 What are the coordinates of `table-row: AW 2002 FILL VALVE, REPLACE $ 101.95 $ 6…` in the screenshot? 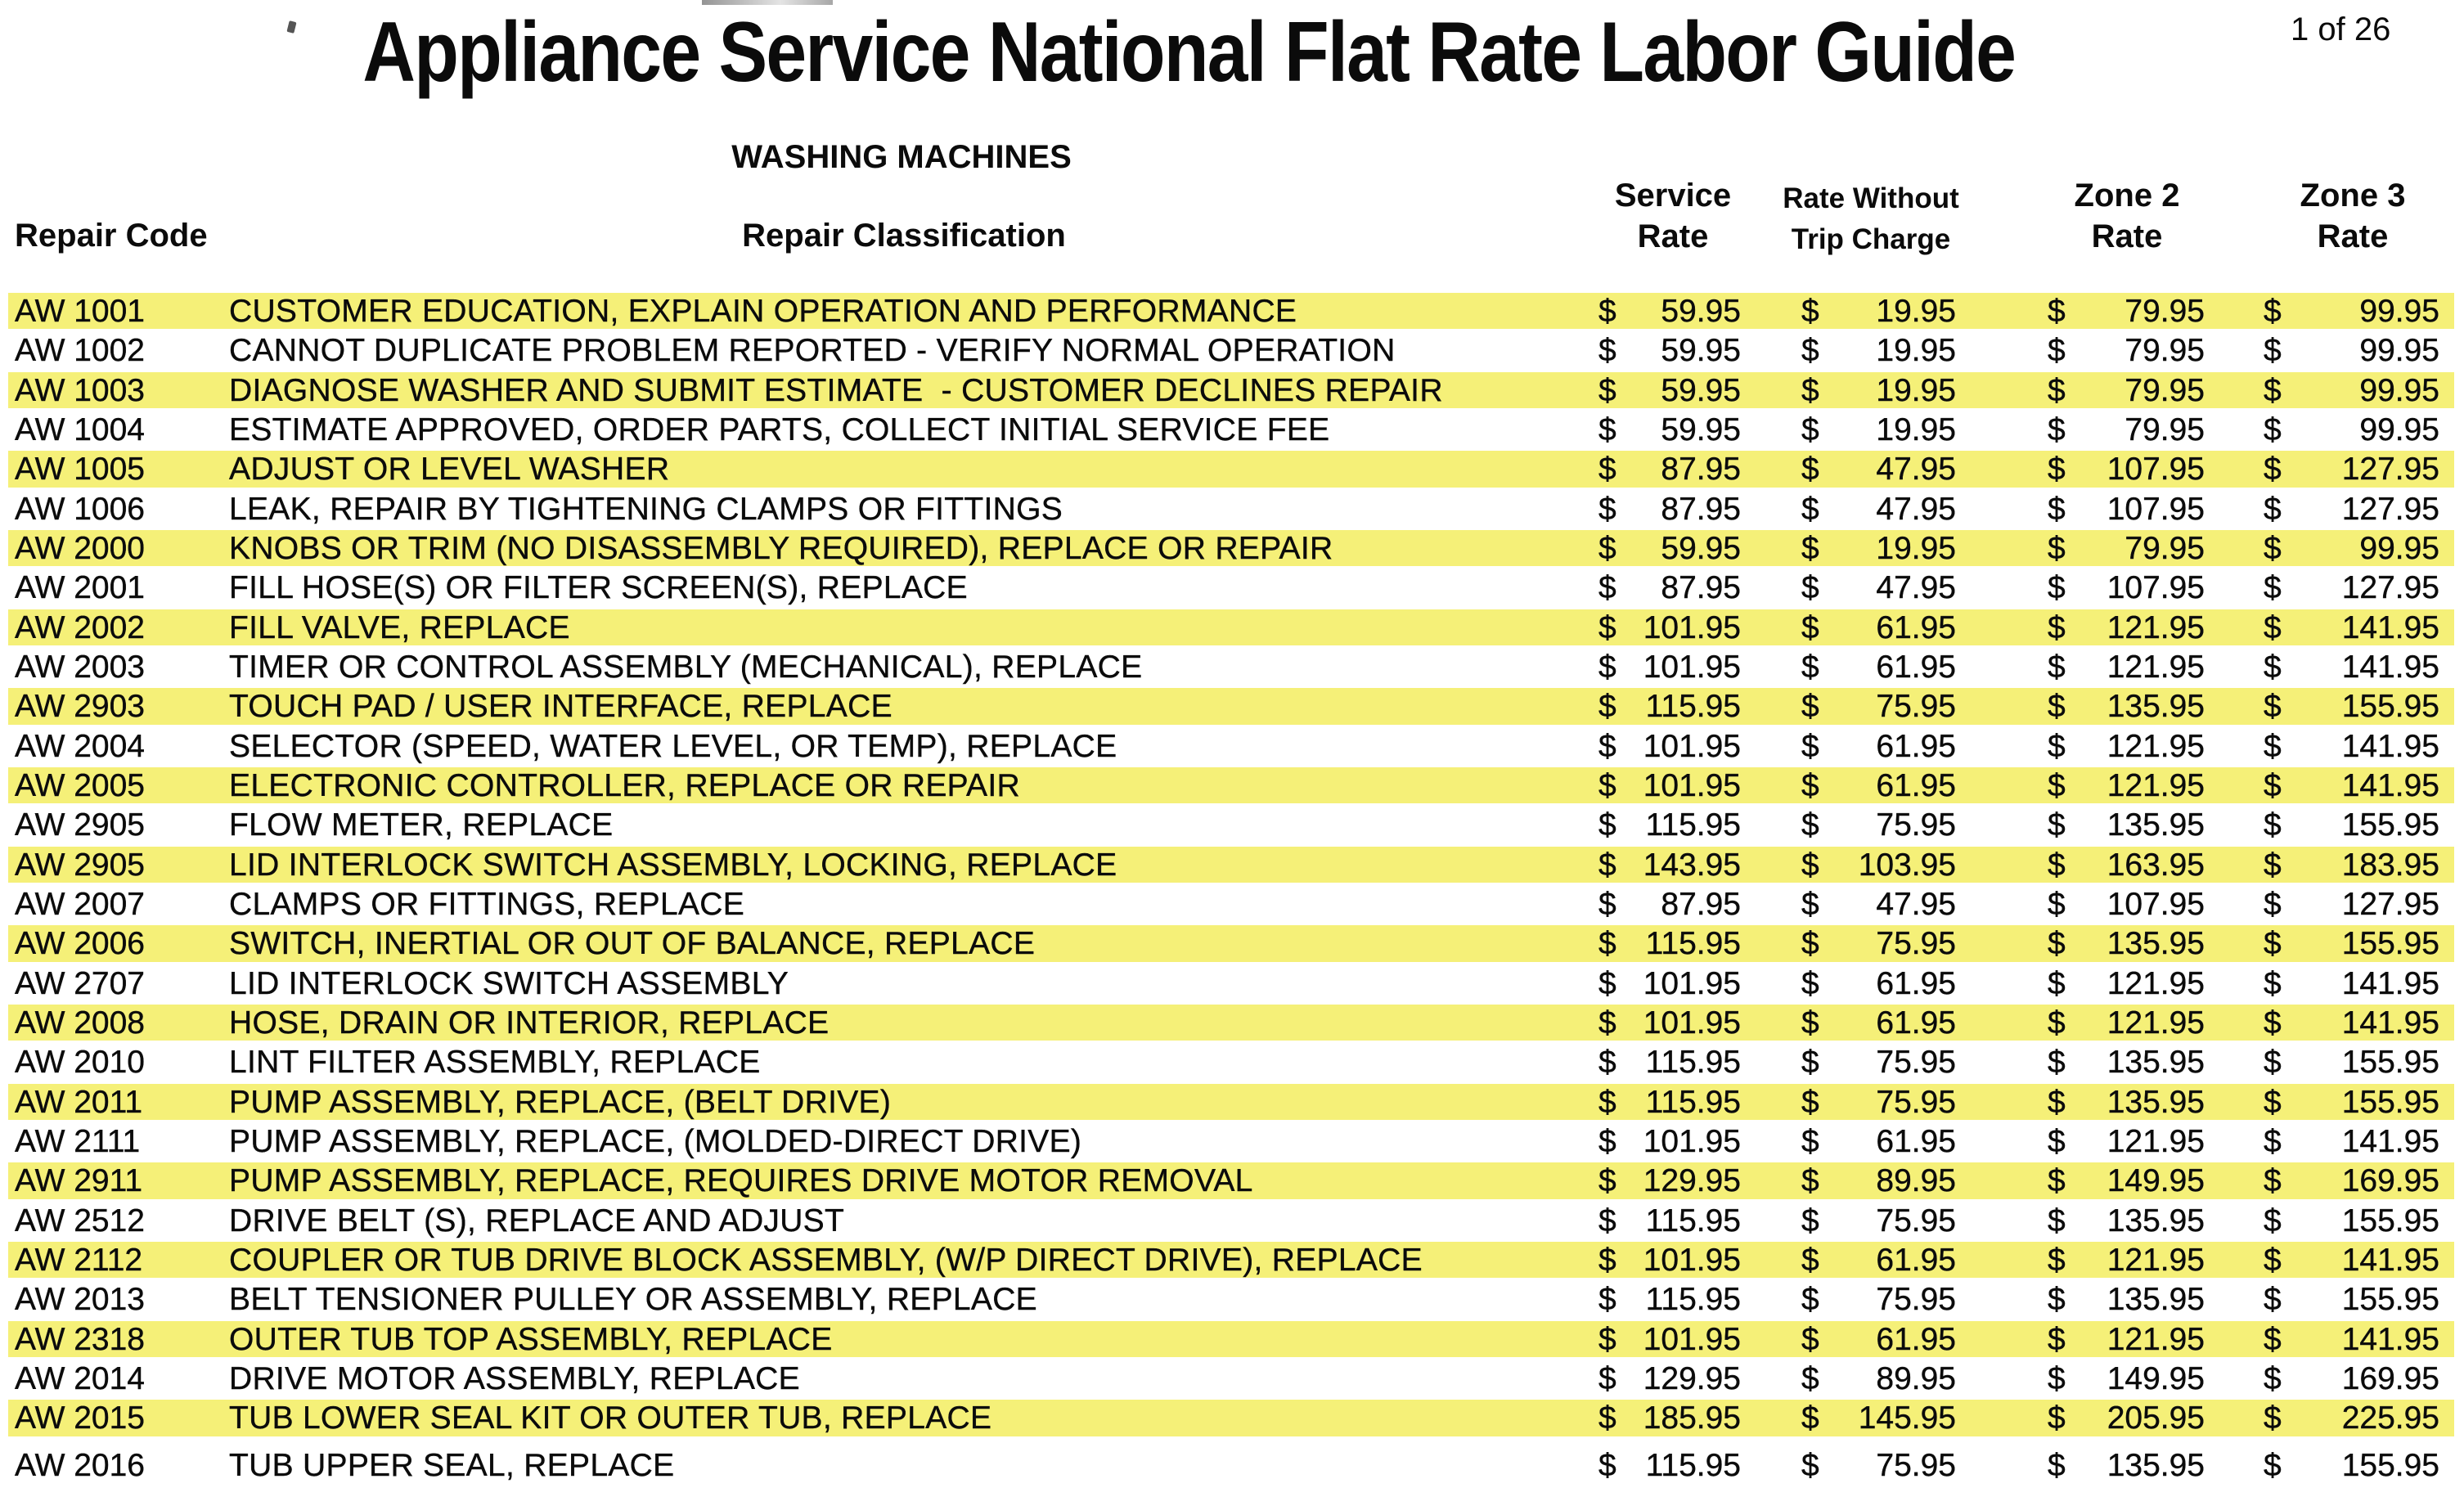 It's located at (1232, 628).